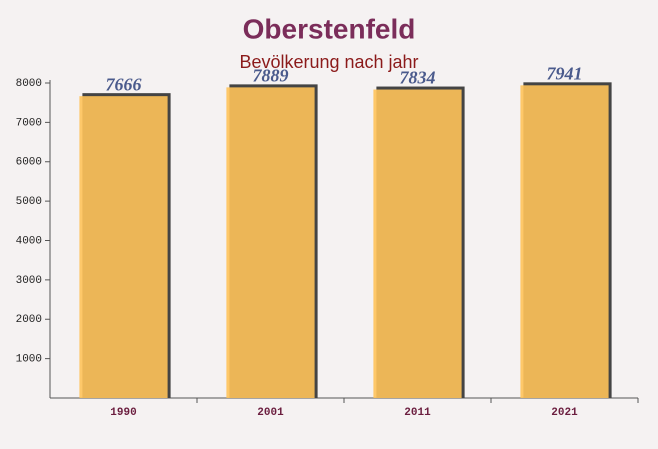 The image size is (658, 449). What do you see at coordinates (123, 413) in the screenshot?
I see `x-tick-label: 1990` at bounding box center [123, 413].